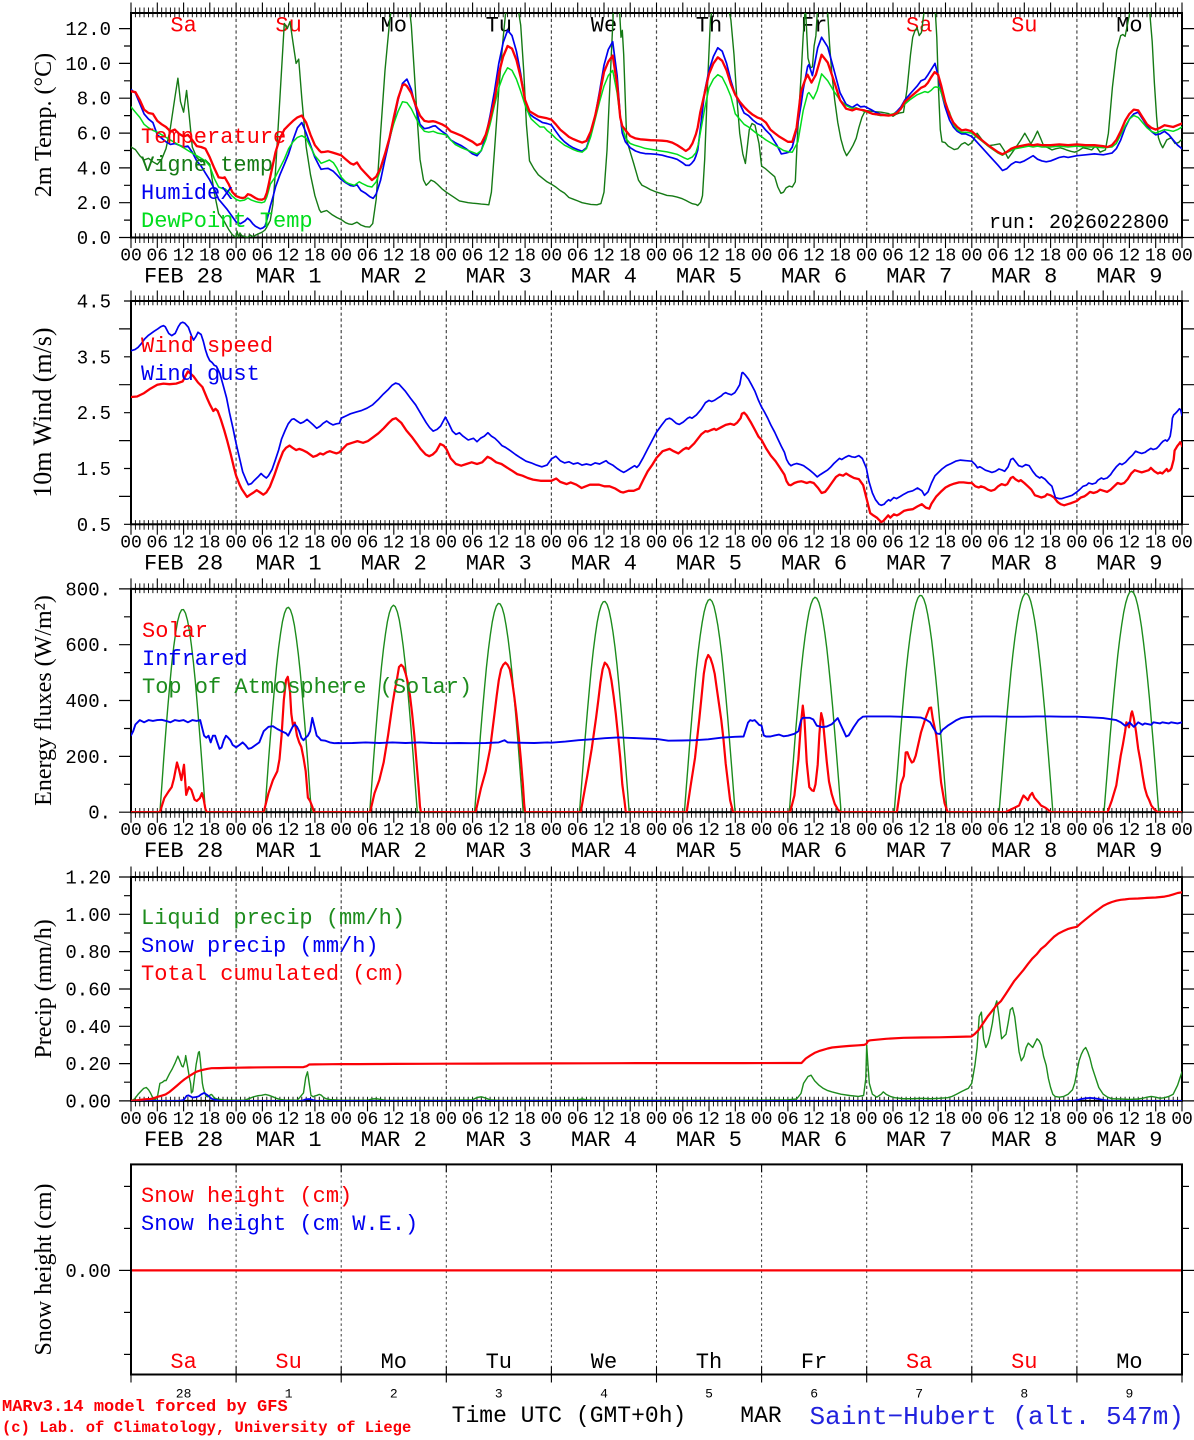 The height and width of the screenshot is (1440, 1194). What do you see at coordinates (1024, 26) in the screenshot?
I see `svg-text: Su` at bounding box center [1024, 26].